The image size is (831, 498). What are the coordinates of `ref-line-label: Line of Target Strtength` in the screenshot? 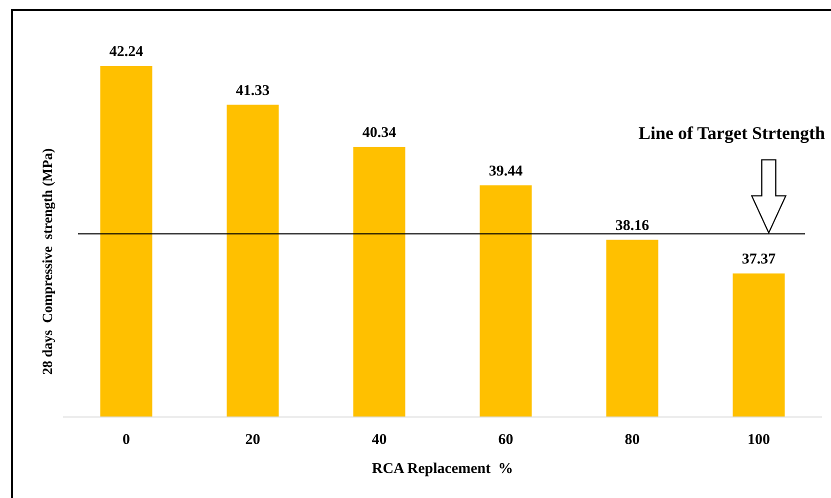 It's located at (731, 132).